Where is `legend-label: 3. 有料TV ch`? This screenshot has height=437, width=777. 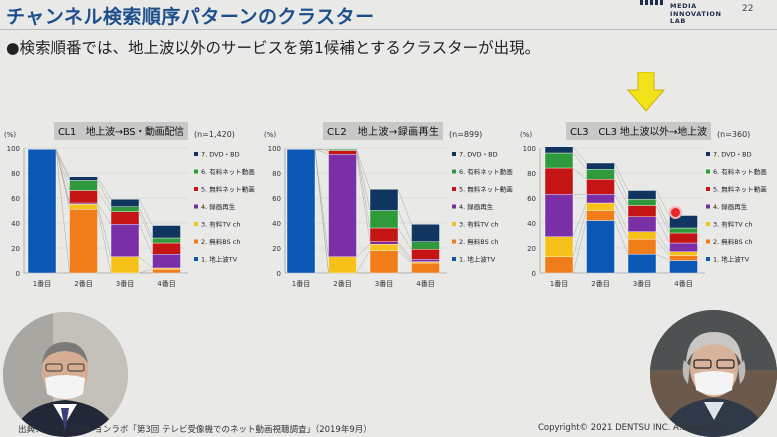 legend-label: 3. 有料TV ch is located at coordinates (732, 224).